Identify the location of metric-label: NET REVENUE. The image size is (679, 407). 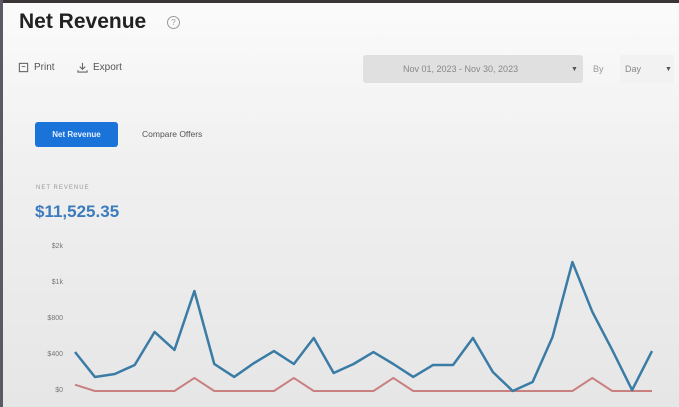
(63, 188).